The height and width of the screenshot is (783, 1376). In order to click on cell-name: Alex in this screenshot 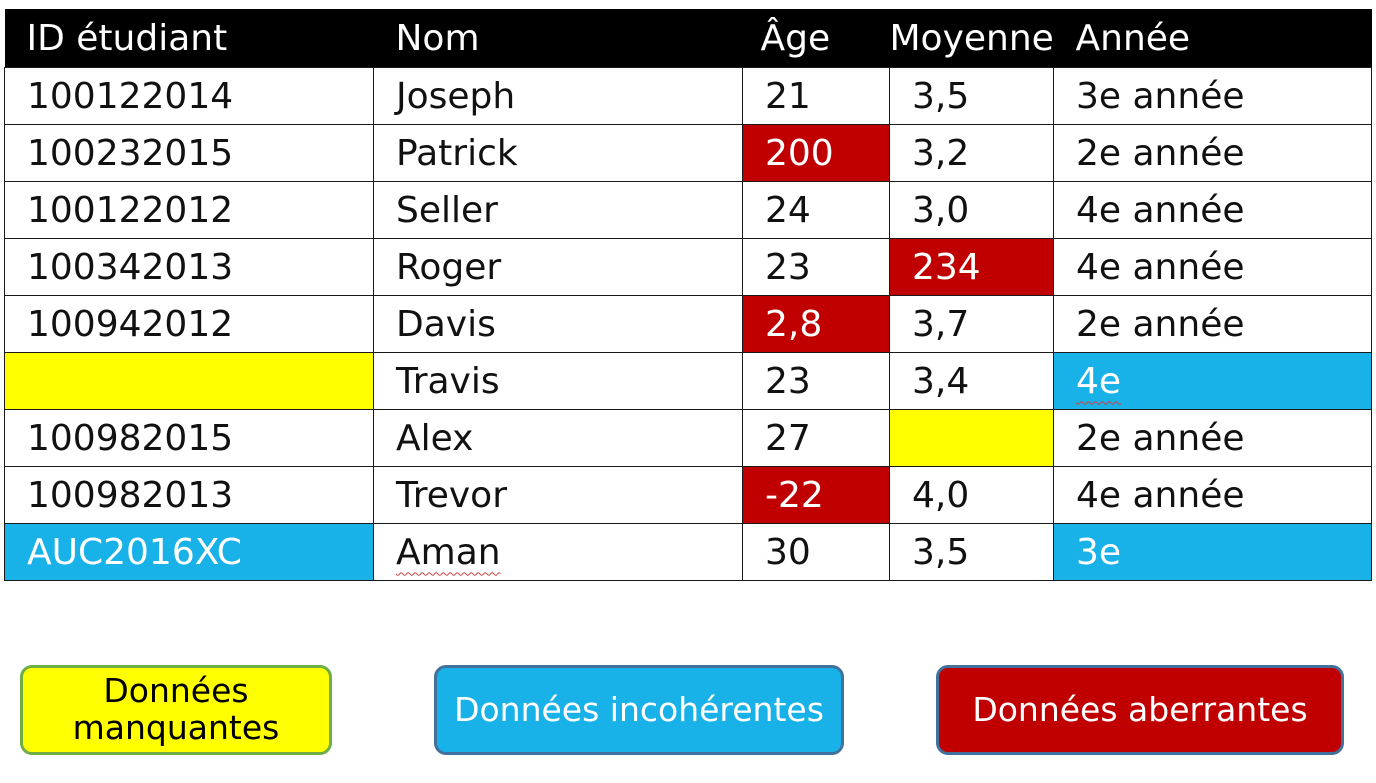, I will do `click(558, 438)`.